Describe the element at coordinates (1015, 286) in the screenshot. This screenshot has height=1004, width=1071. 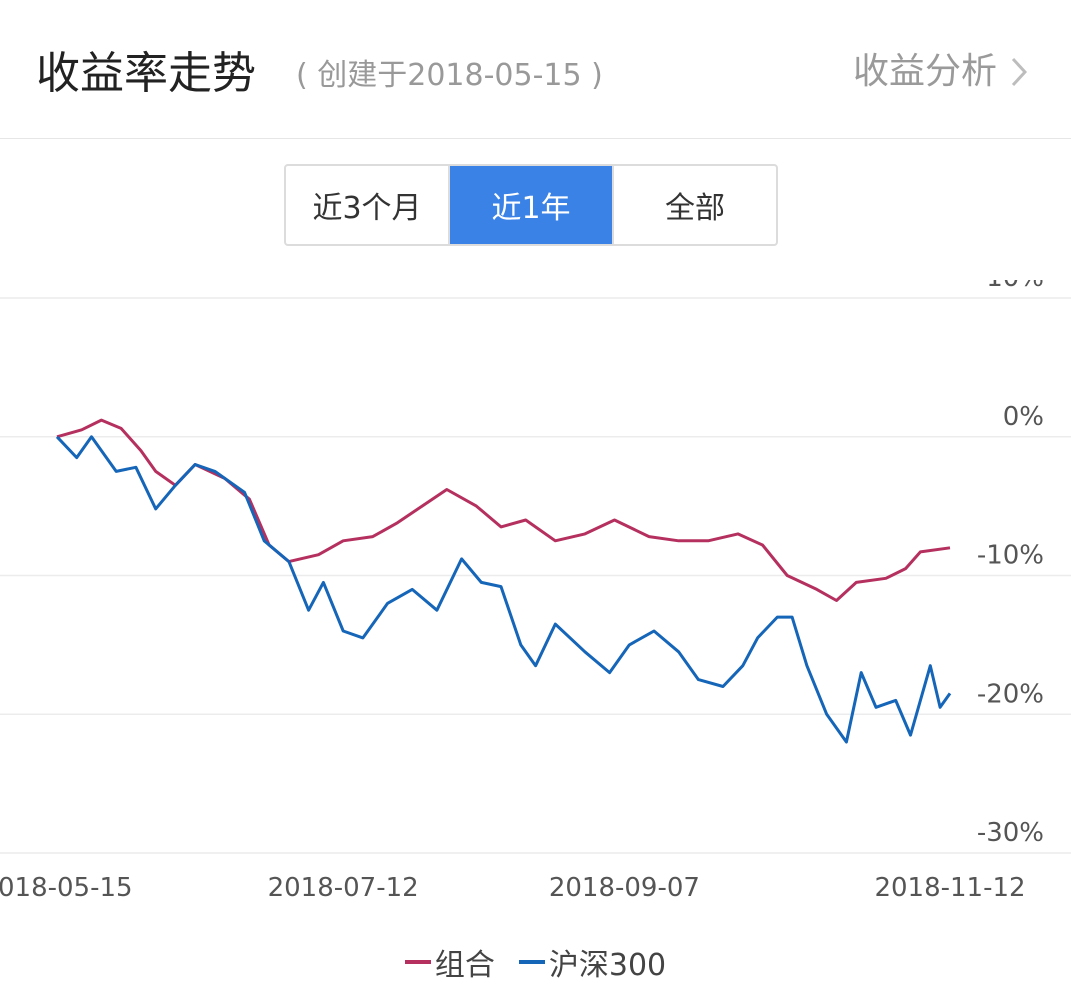
I see `y-tick-label: 10%` at that location.